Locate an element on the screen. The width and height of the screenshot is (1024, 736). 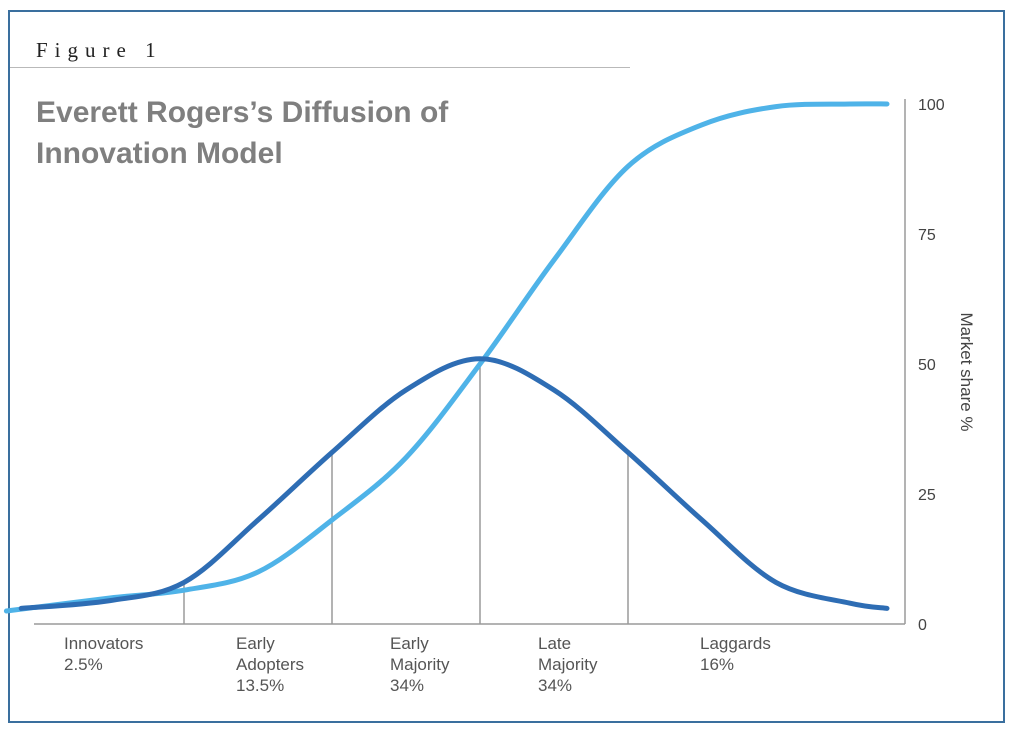
y-tick-label-100: 100 is located at coordinates (931, 105).